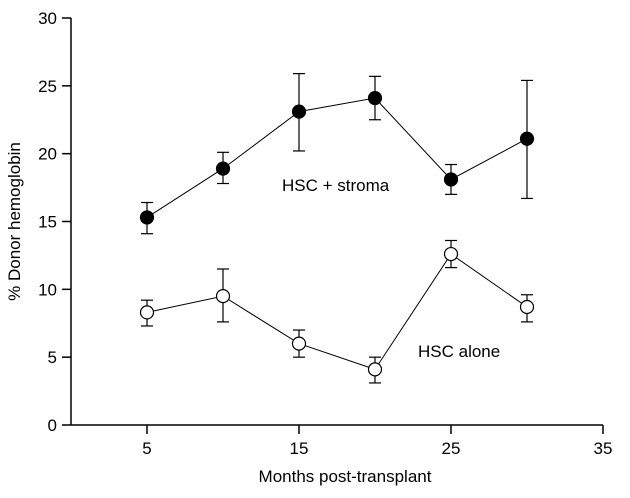  Describe the element at coordinates (52, 425) in the screenshot. I see `y-tick-label: 0` at that location.